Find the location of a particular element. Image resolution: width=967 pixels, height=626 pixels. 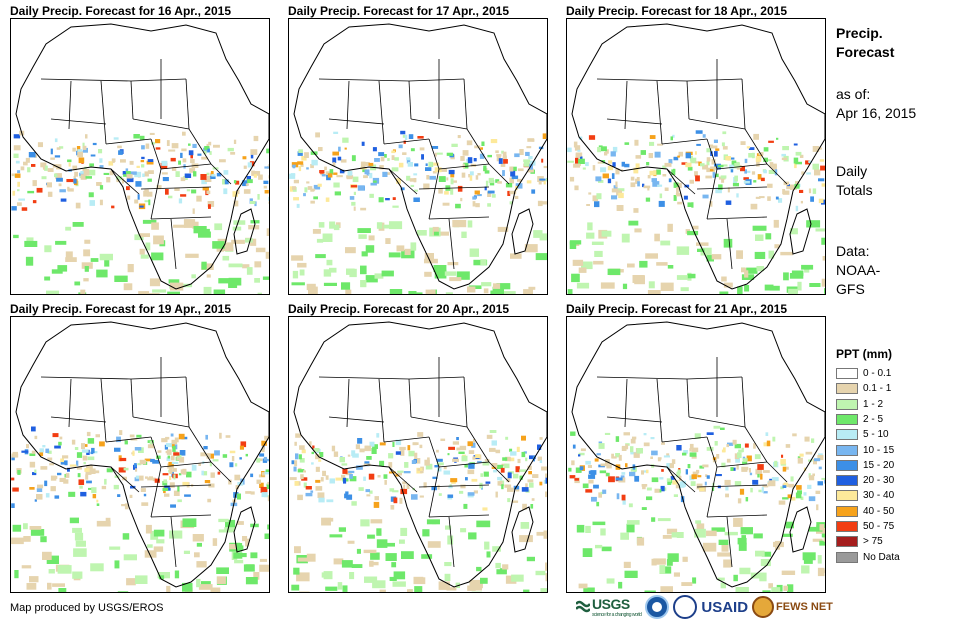

africa-map is located at coordinates (140, 158).